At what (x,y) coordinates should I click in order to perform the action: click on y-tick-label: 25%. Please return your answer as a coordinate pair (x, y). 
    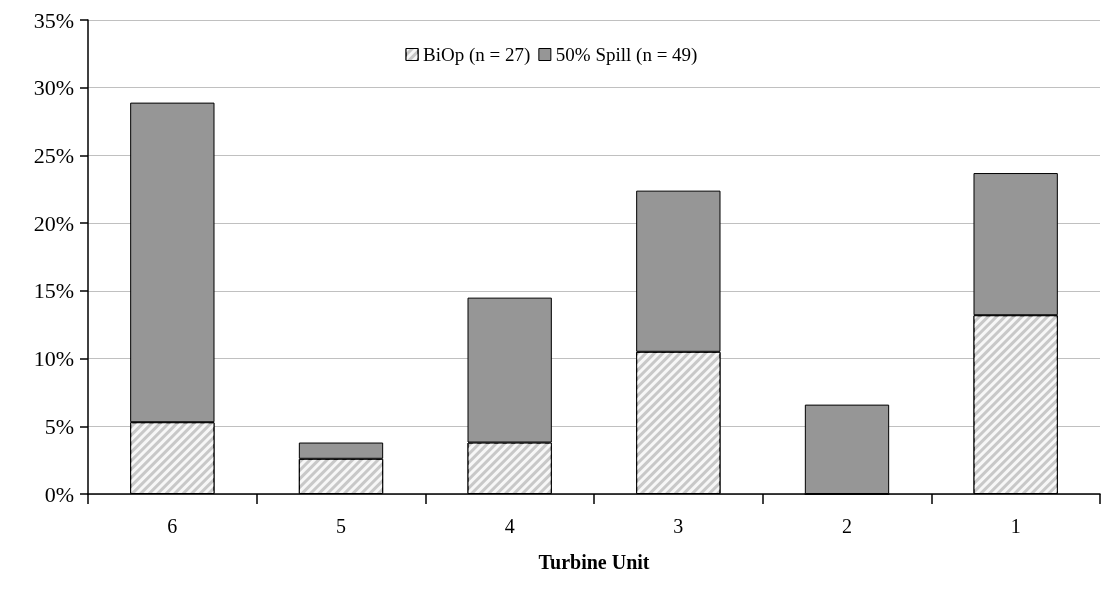
    Looking at the image, I should click on (53, 155).